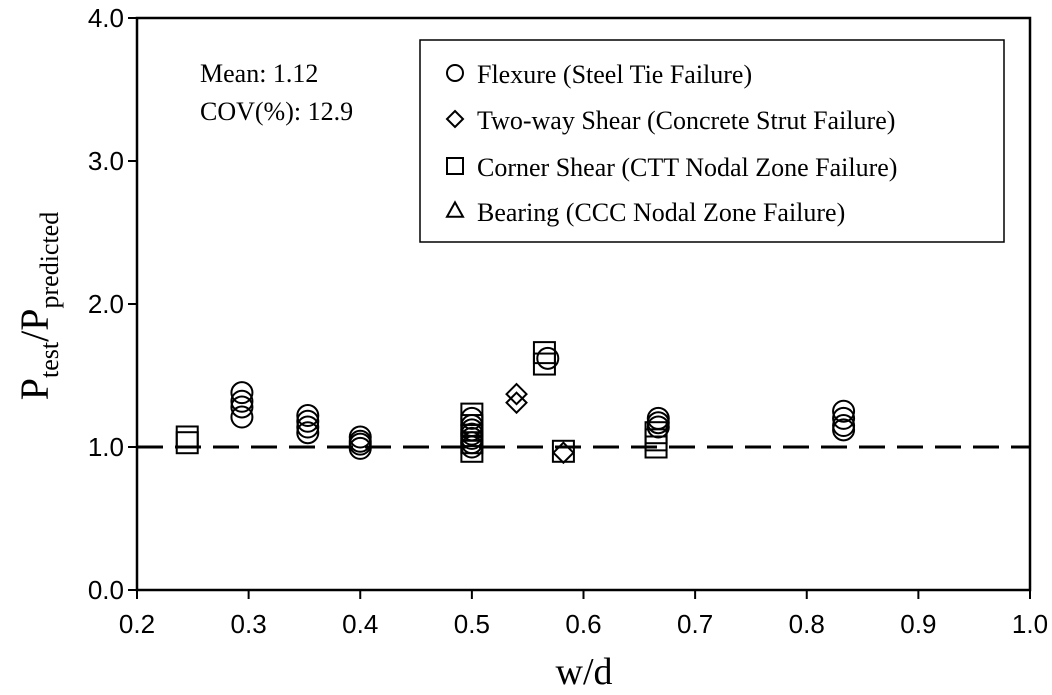 This screenshot has width=1052, height=695. I want to click on y-axis-label: Ptest/Ppredicted, so click(38, 306).